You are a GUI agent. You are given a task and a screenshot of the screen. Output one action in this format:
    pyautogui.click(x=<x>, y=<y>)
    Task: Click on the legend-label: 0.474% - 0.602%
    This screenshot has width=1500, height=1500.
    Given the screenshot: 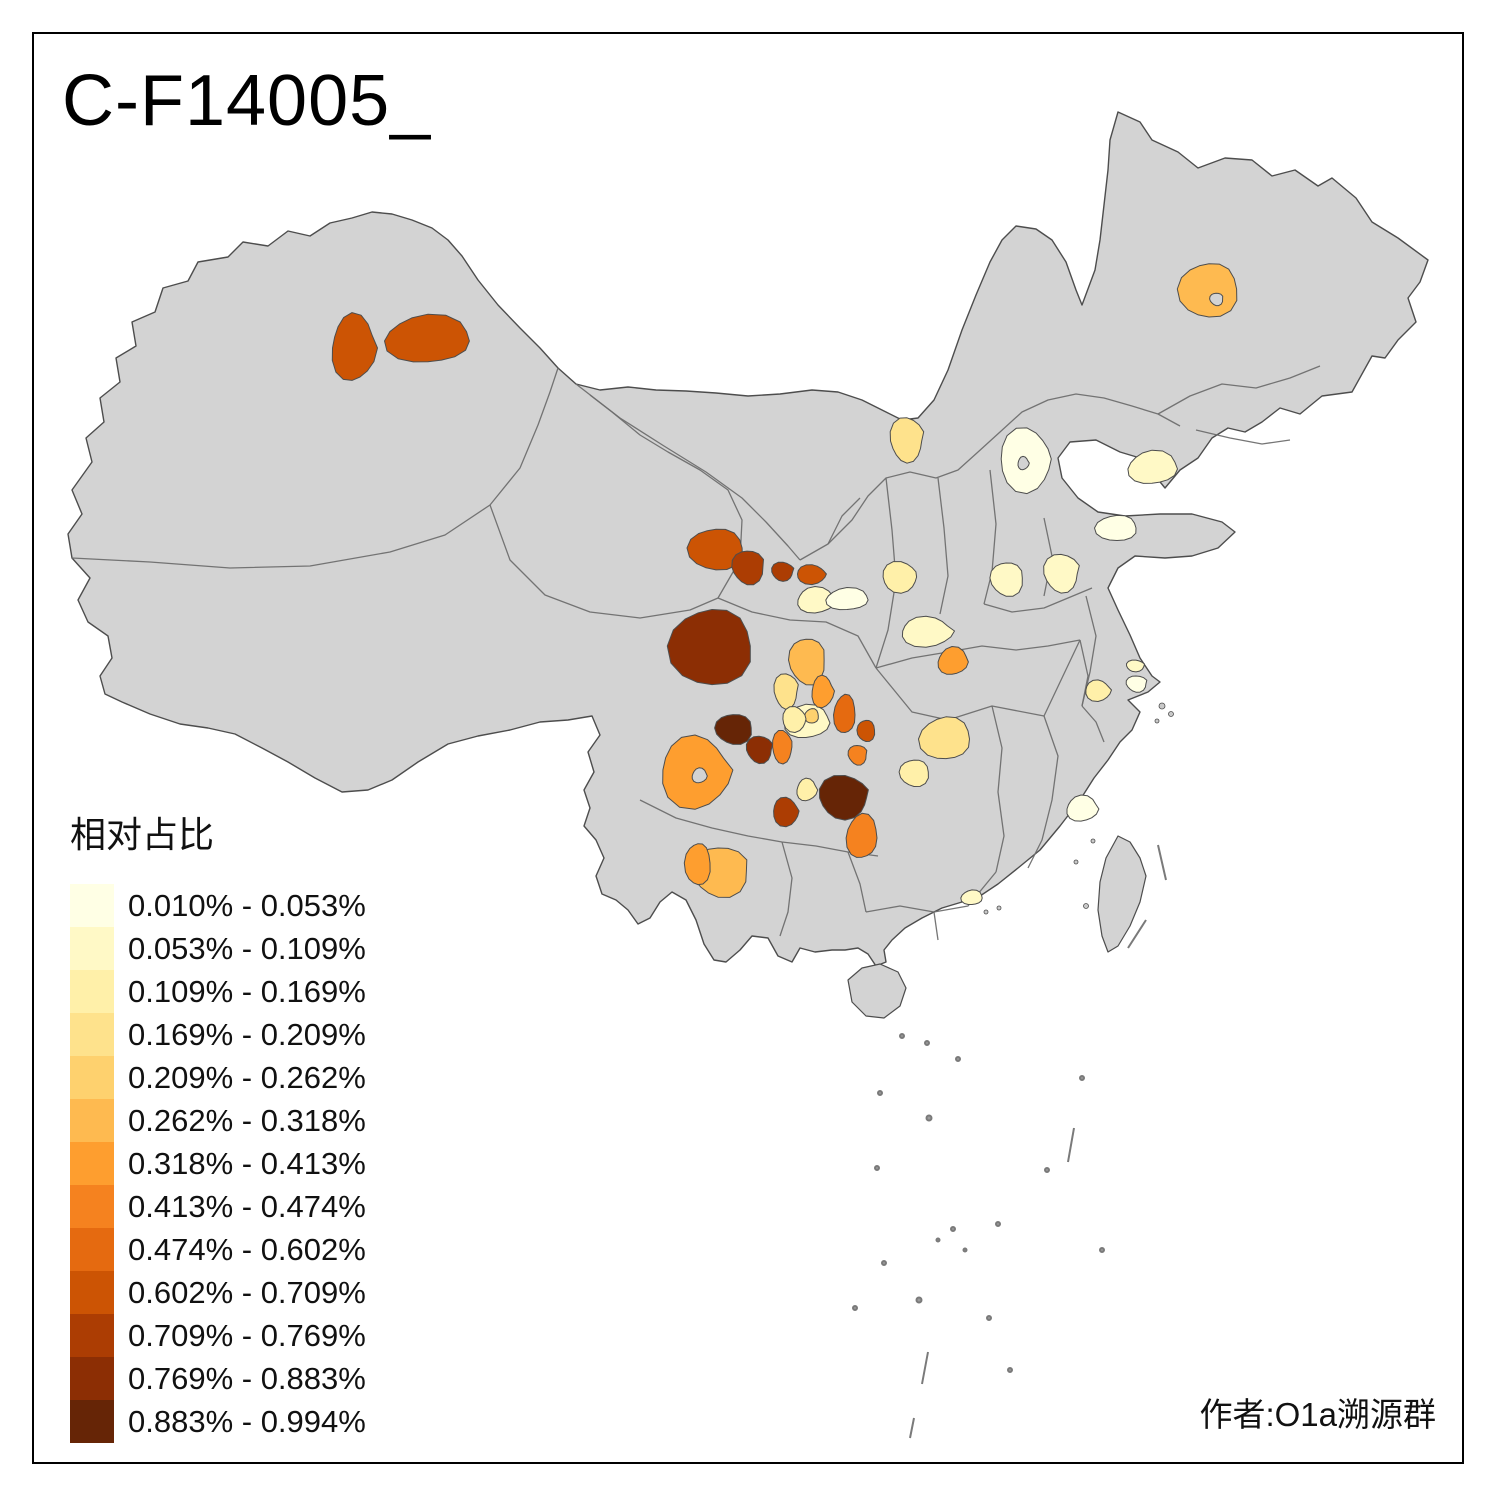 What is the action you would take?
    pyautogui.click(x=247, y=1249)
    